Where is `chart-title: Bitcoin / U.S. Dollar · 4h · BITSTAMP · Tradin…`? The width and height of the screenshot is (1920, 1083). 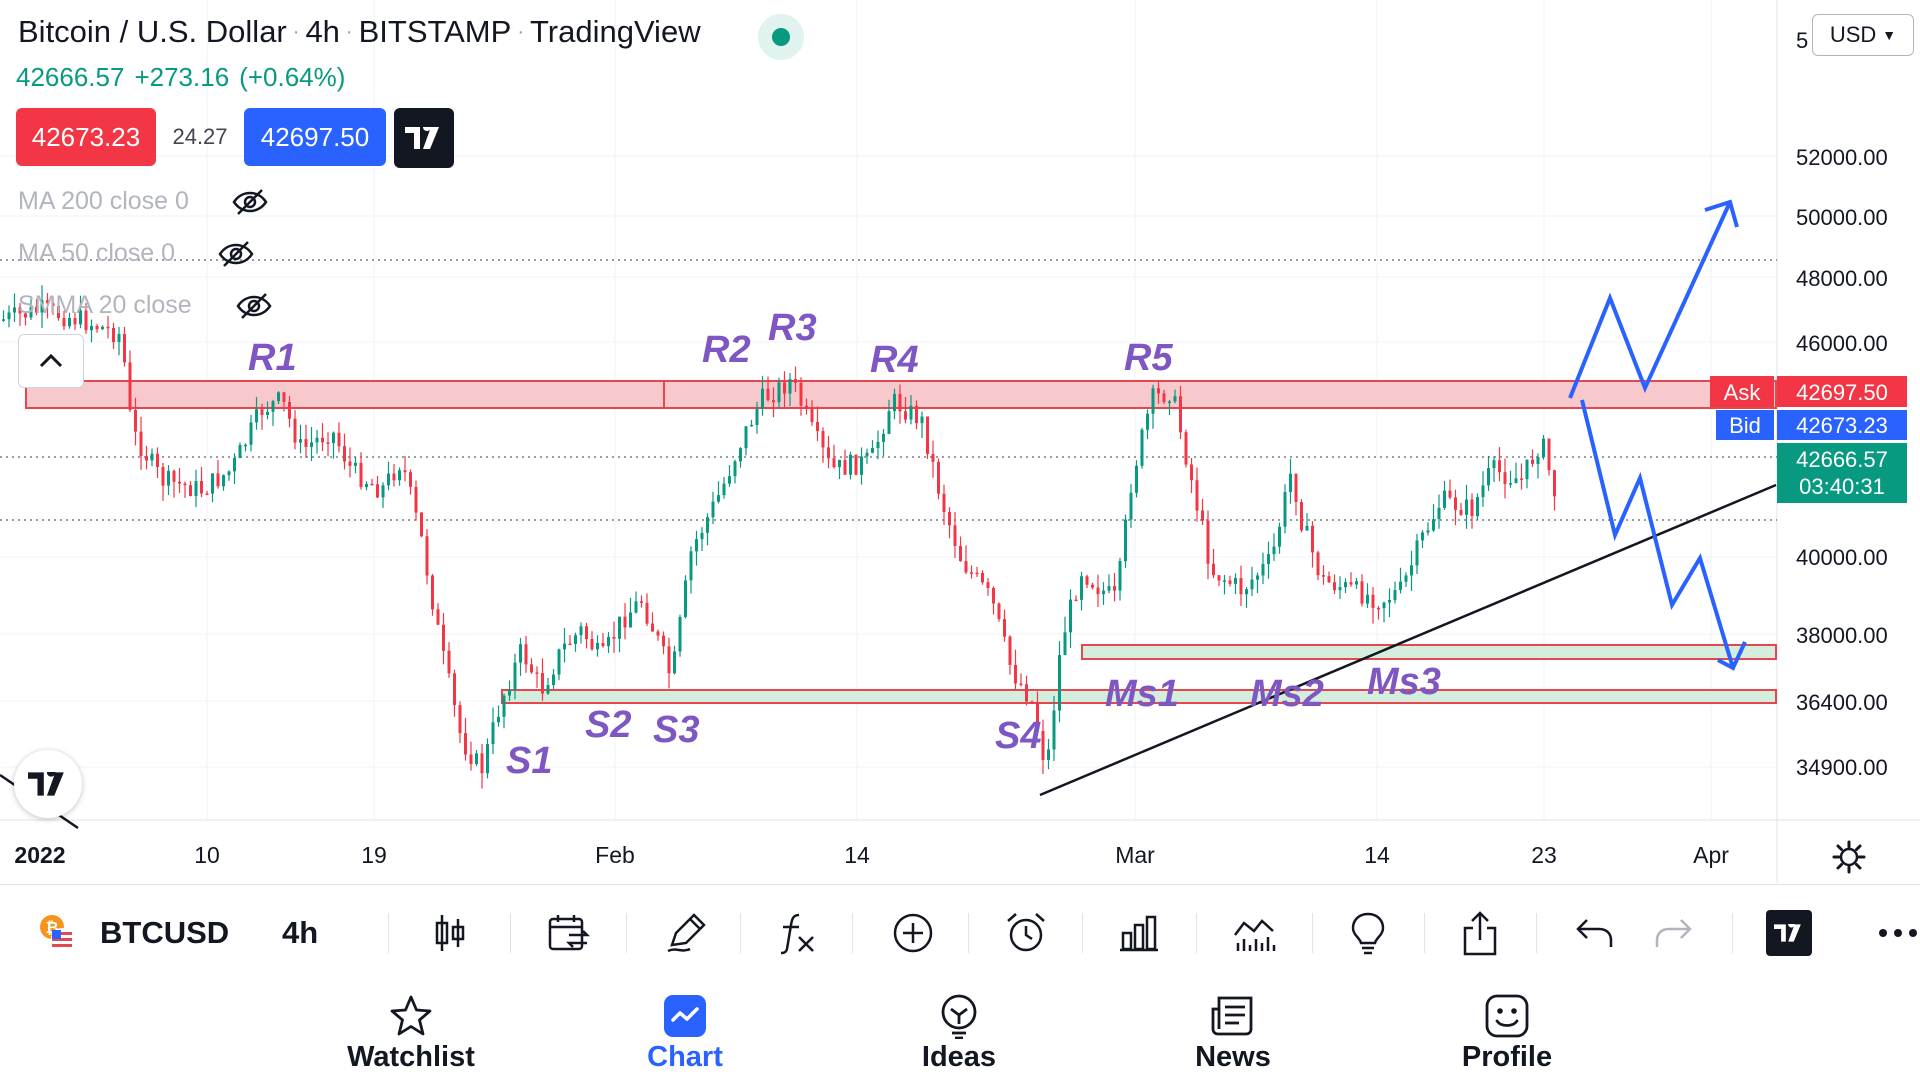
chart-title: Bitcoin / U.S. Dollar · 4h · BITSTAMP · Tradin… is located at coordinates (359, 31).